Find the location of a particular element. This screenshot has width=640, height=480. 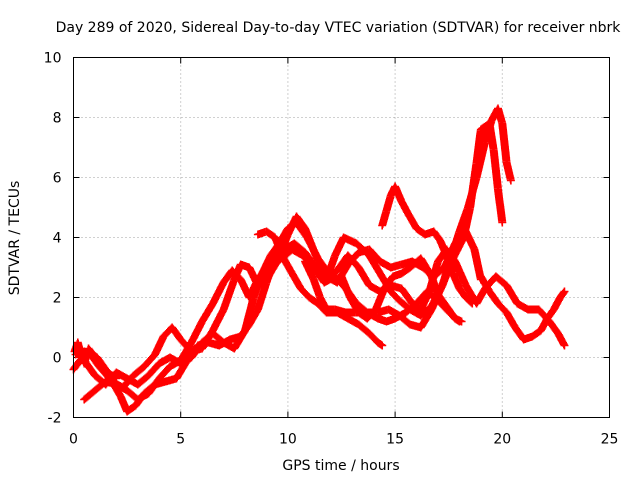

y-tick-label: 8 is located at coordinates (57, 119).